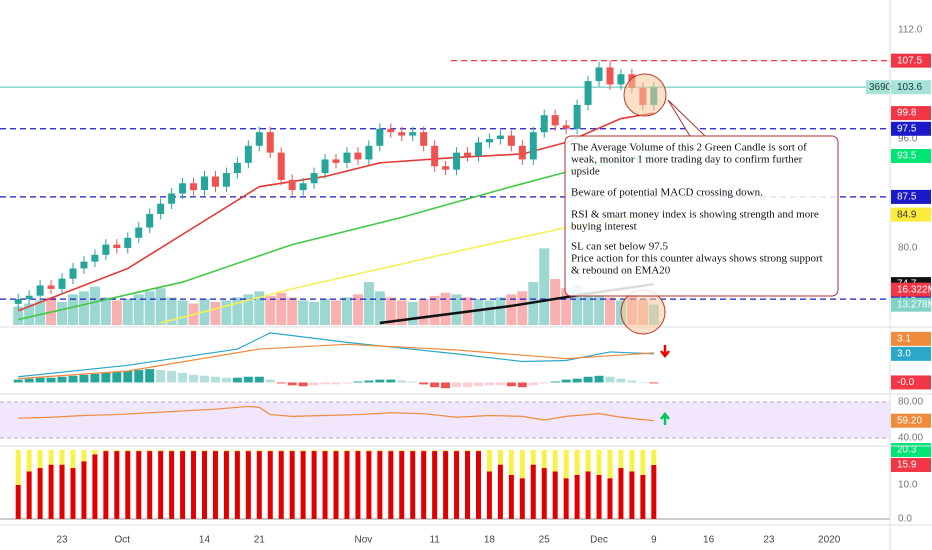 The height and width of the screenshot is (550, 932). Describe the element at coordinates (904, 353) in the screenshot. I see `price-badge-label: 3.0` at that location.